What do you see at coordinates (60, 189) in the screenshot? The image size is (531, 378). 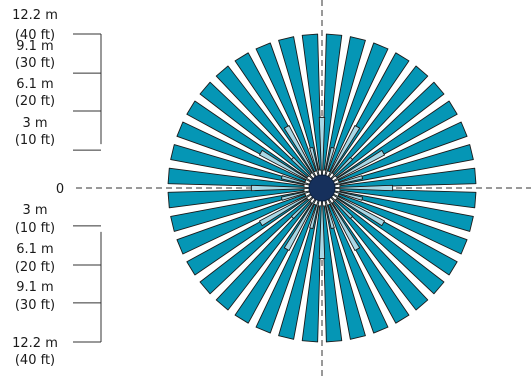 I see `scale-tick-label: 0` at bounding box center [60, 189].